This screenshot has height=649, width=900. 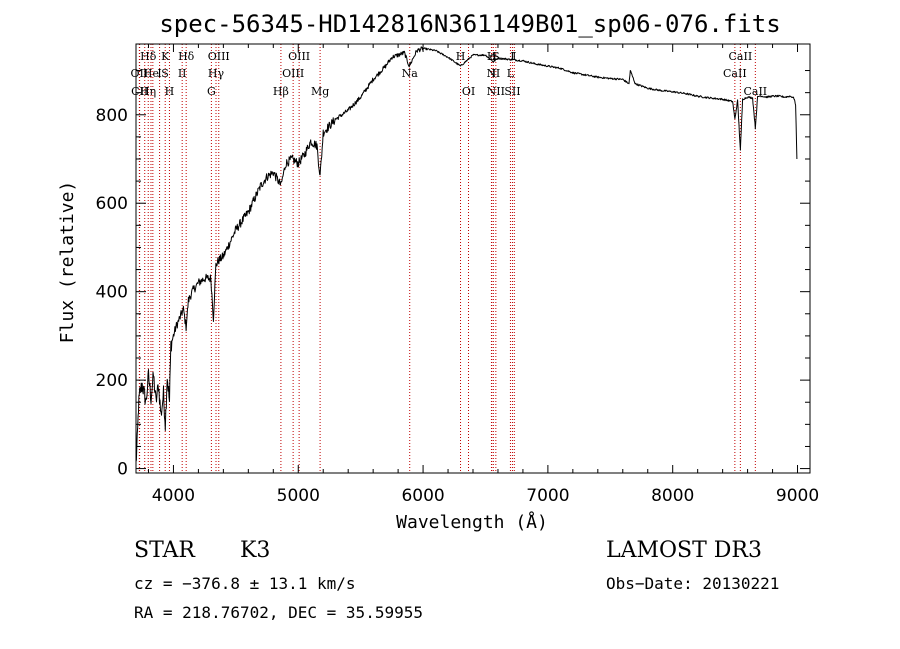 What do you see at coordinates (693, 583) in the screenshot?
I see `observation-date-label: Obs−Date: 20130221` at bounding box center [693, 583].